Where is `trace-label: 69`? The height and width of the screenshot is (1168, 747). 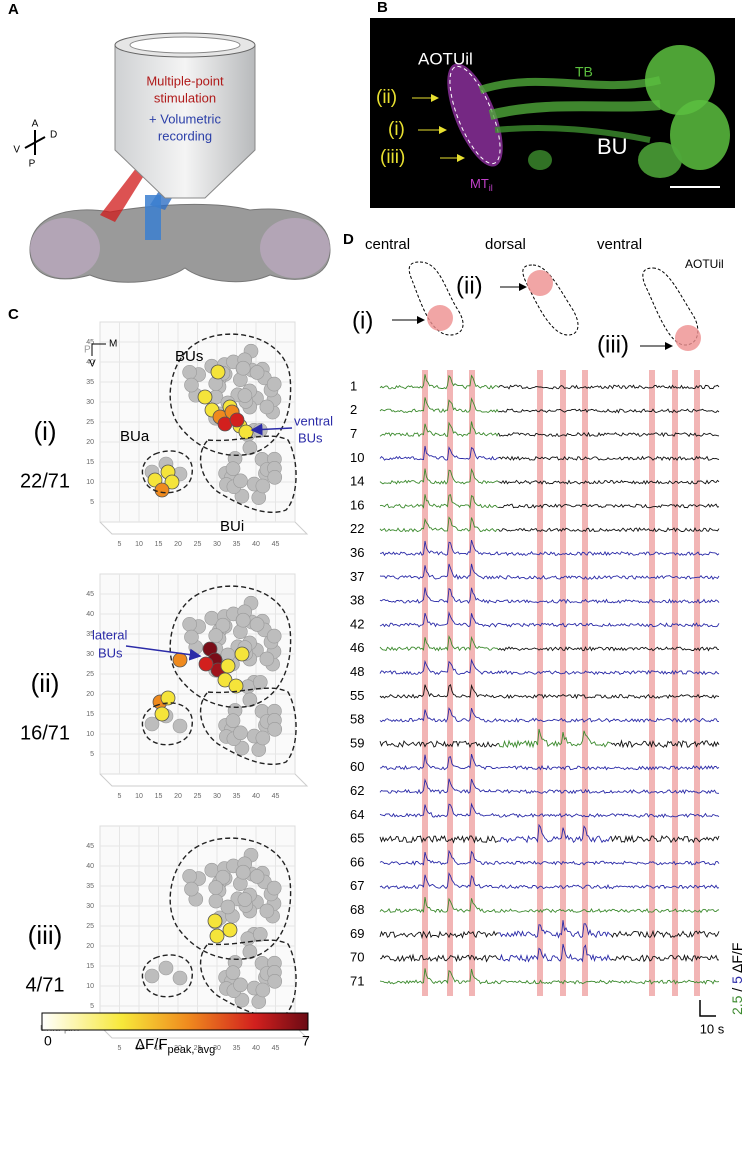 trace-label: 69 is located at coordinates (357, 933).